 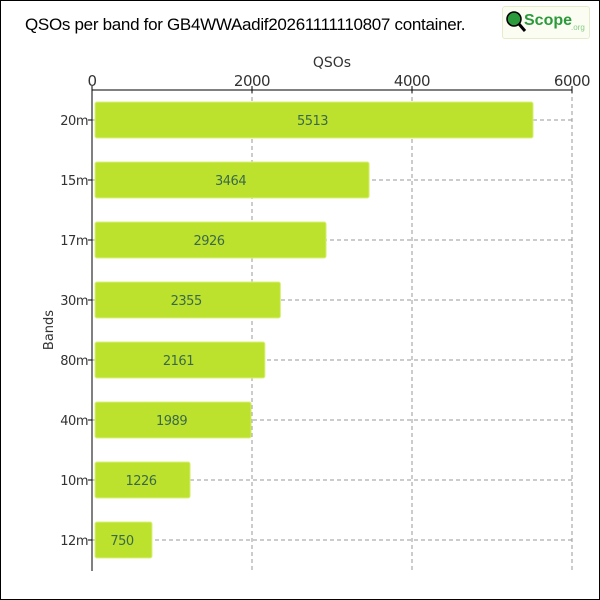 I want to click on magnifier-globe-icon, so click(x=516, y=21).